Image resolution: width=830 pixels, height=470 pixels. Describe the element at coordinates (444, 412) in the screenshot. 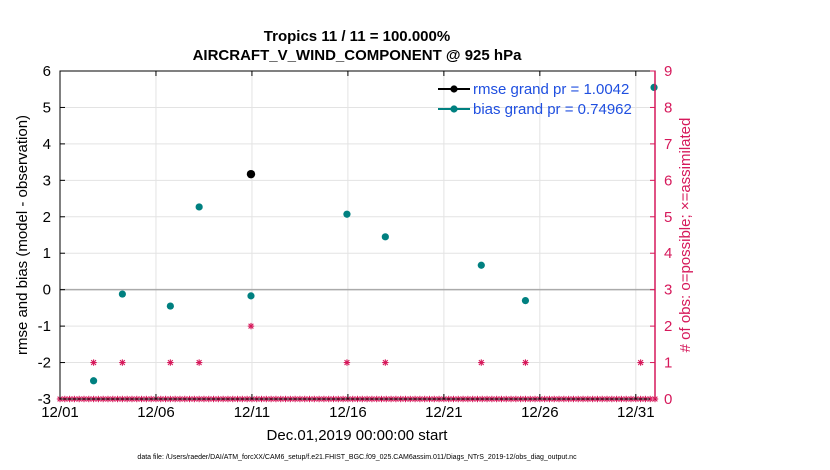

I see `x-tick-label: 12/21` at that location.